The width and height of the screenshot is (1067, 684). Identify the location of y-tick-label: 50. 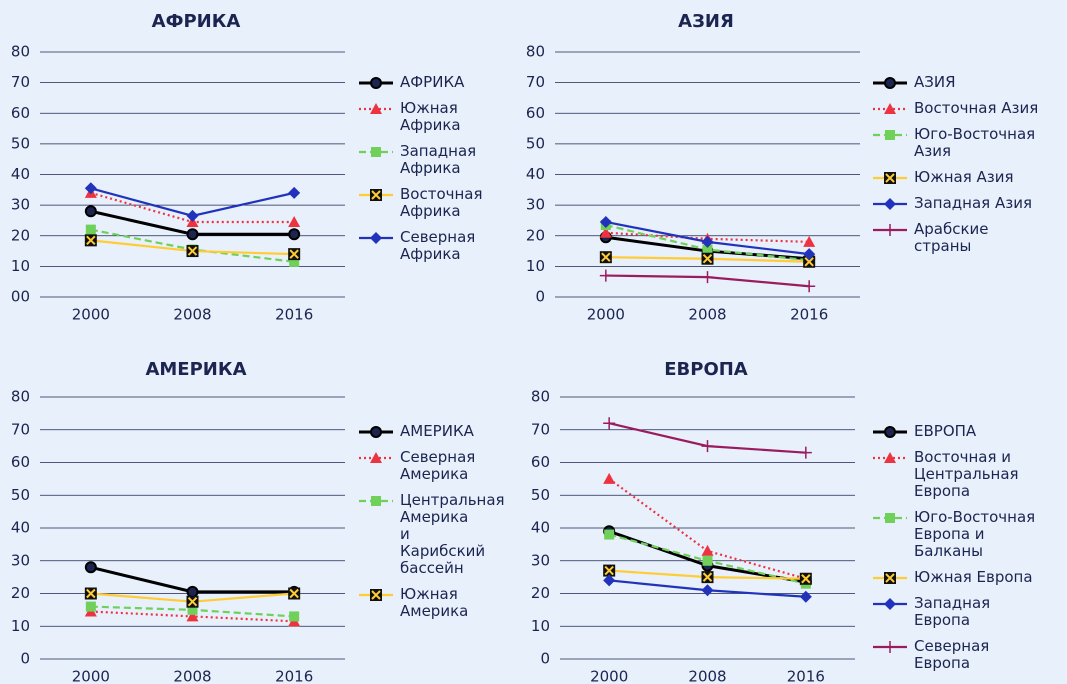
(20, 495).